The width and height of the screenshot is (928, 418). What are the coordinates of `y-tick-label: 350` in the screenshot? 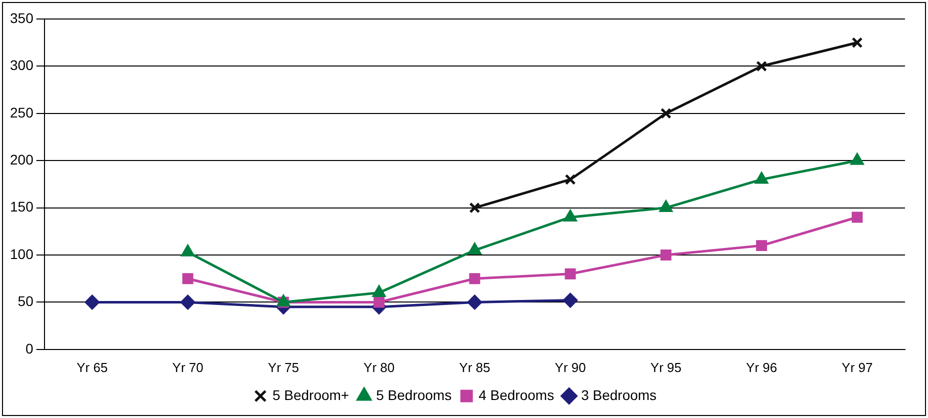 It's located at (22, 18).